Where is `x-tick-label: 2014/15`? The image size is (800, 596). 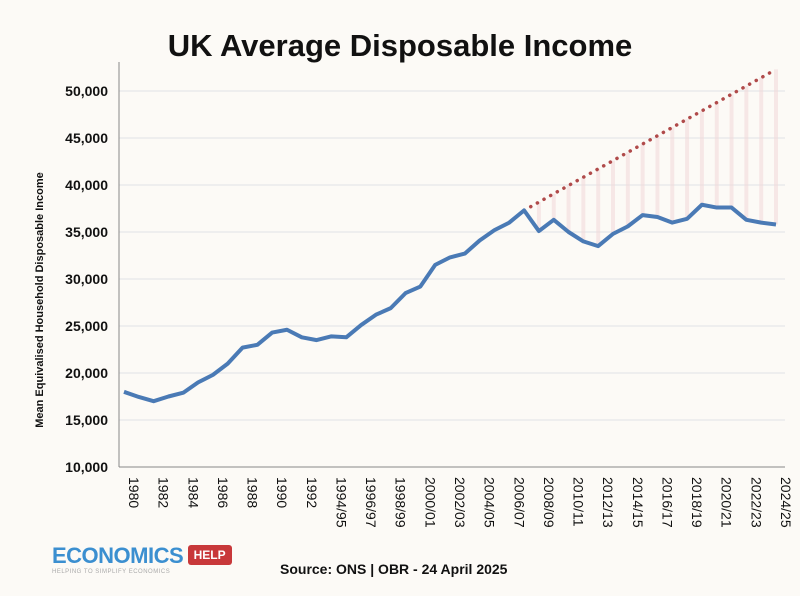
x-tick-label: 2014/15 is located at coordinates (638, 502).